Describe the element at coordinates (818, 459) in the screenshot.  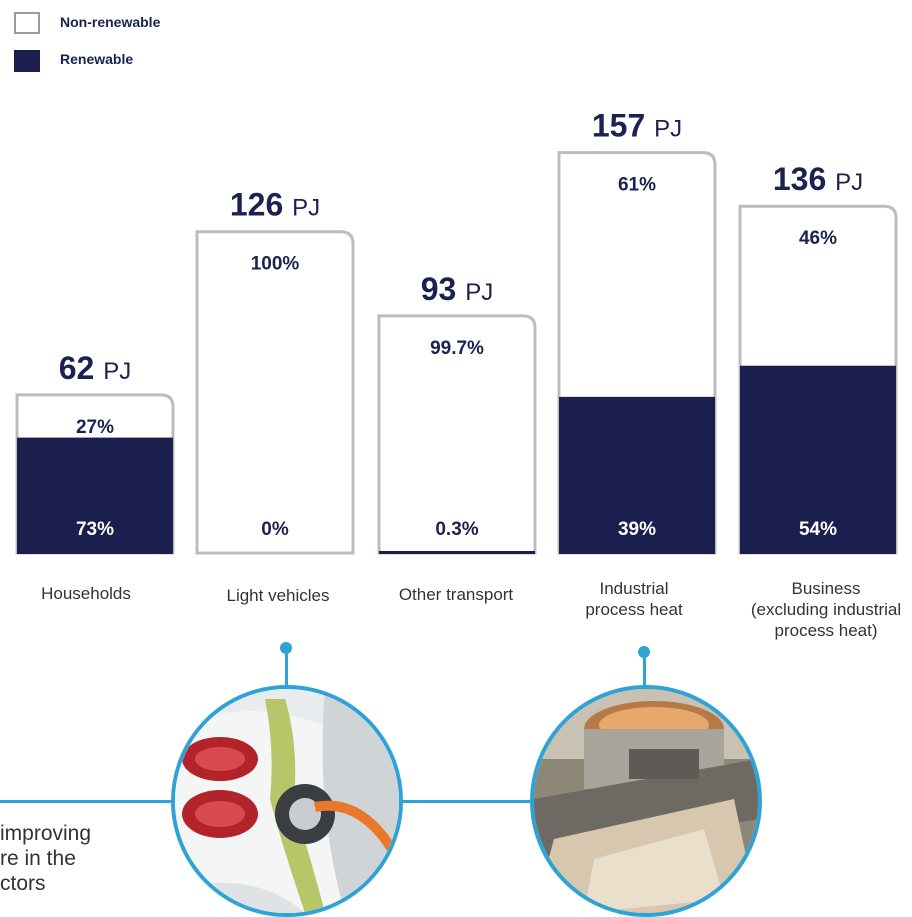
I see `bar-4-renewable-segment` at that location.